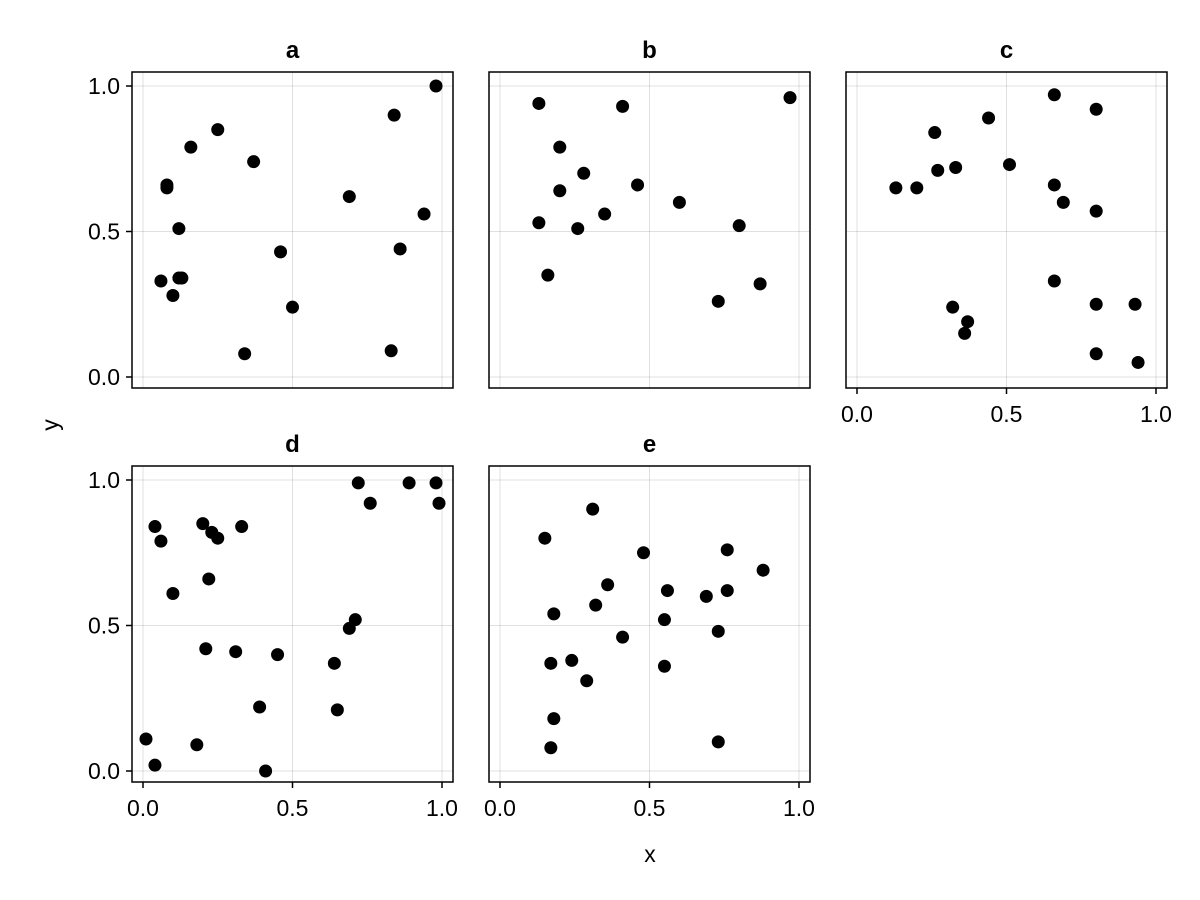 The image size is (1200, 900). I want to click on panel-e: e 0.0 0.5 1.0, so click(649, 626).